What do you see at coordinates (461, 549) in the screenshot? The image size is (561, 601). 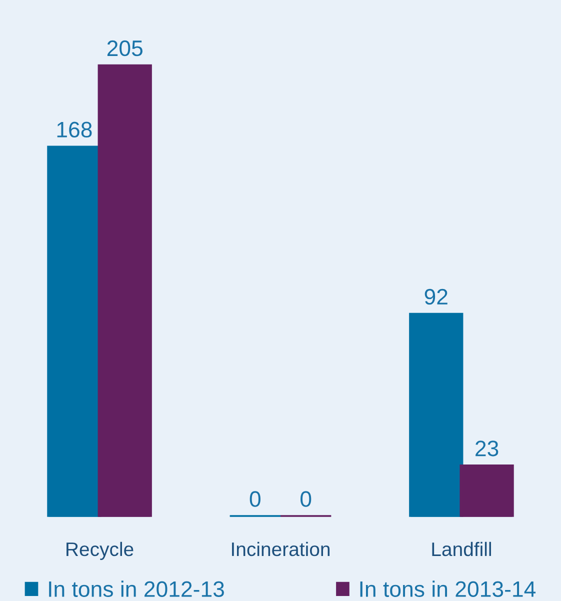 I see `x-tick-label: Landfill` at bounding box center [461, 549].